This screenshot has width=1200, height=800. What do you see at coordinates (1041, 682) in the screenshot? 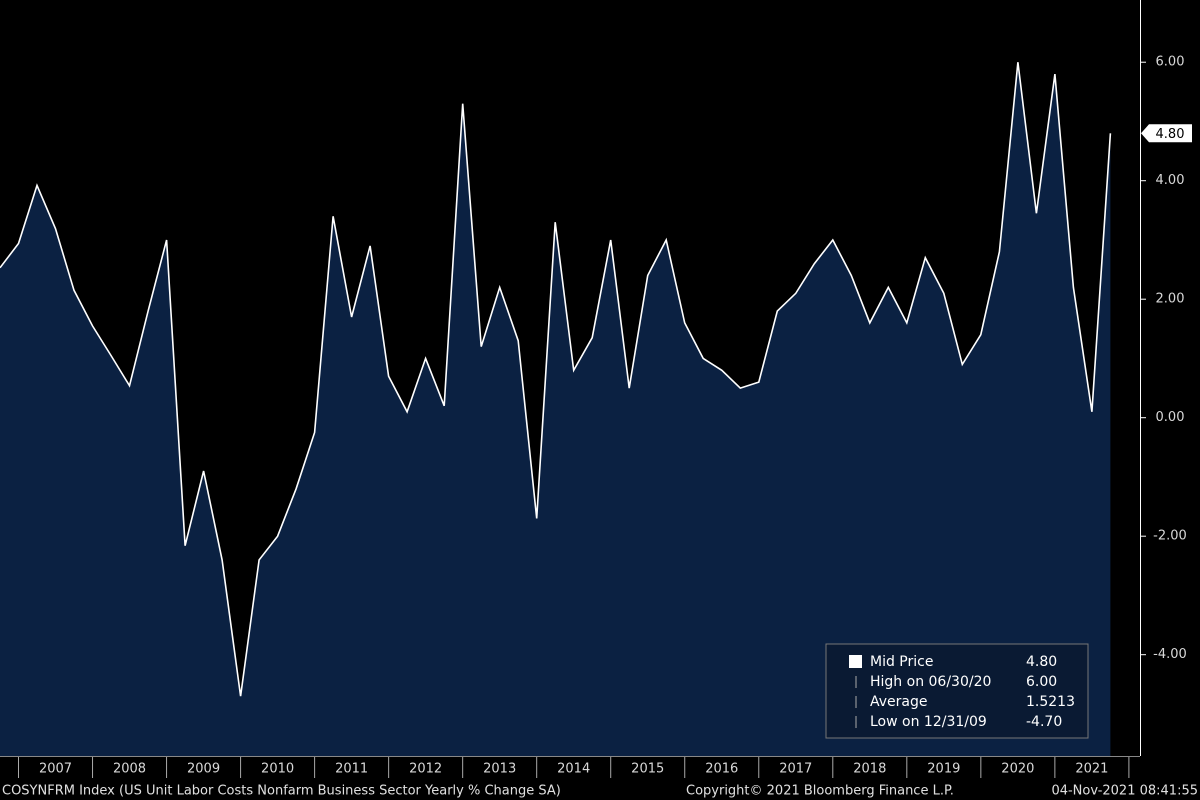
I see `legend-value: 6.00` at bounding box center [1041, 682].